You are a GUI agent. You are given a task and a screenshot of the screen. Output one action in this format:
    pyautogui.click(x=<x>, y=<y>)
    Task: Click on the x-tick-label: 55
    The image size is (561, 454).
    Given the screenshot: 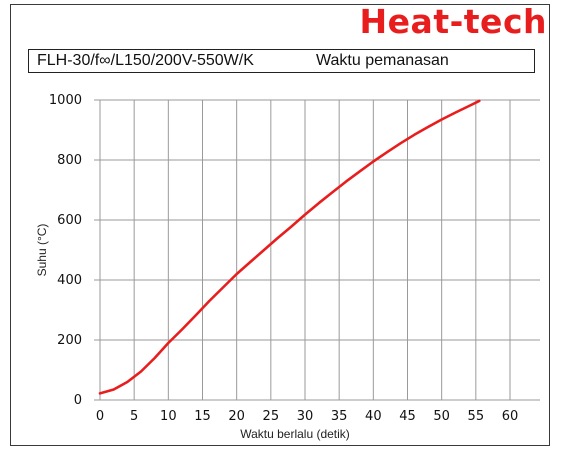 What is the action you would take?
    pyautogui.click(x=476, y=416)
    